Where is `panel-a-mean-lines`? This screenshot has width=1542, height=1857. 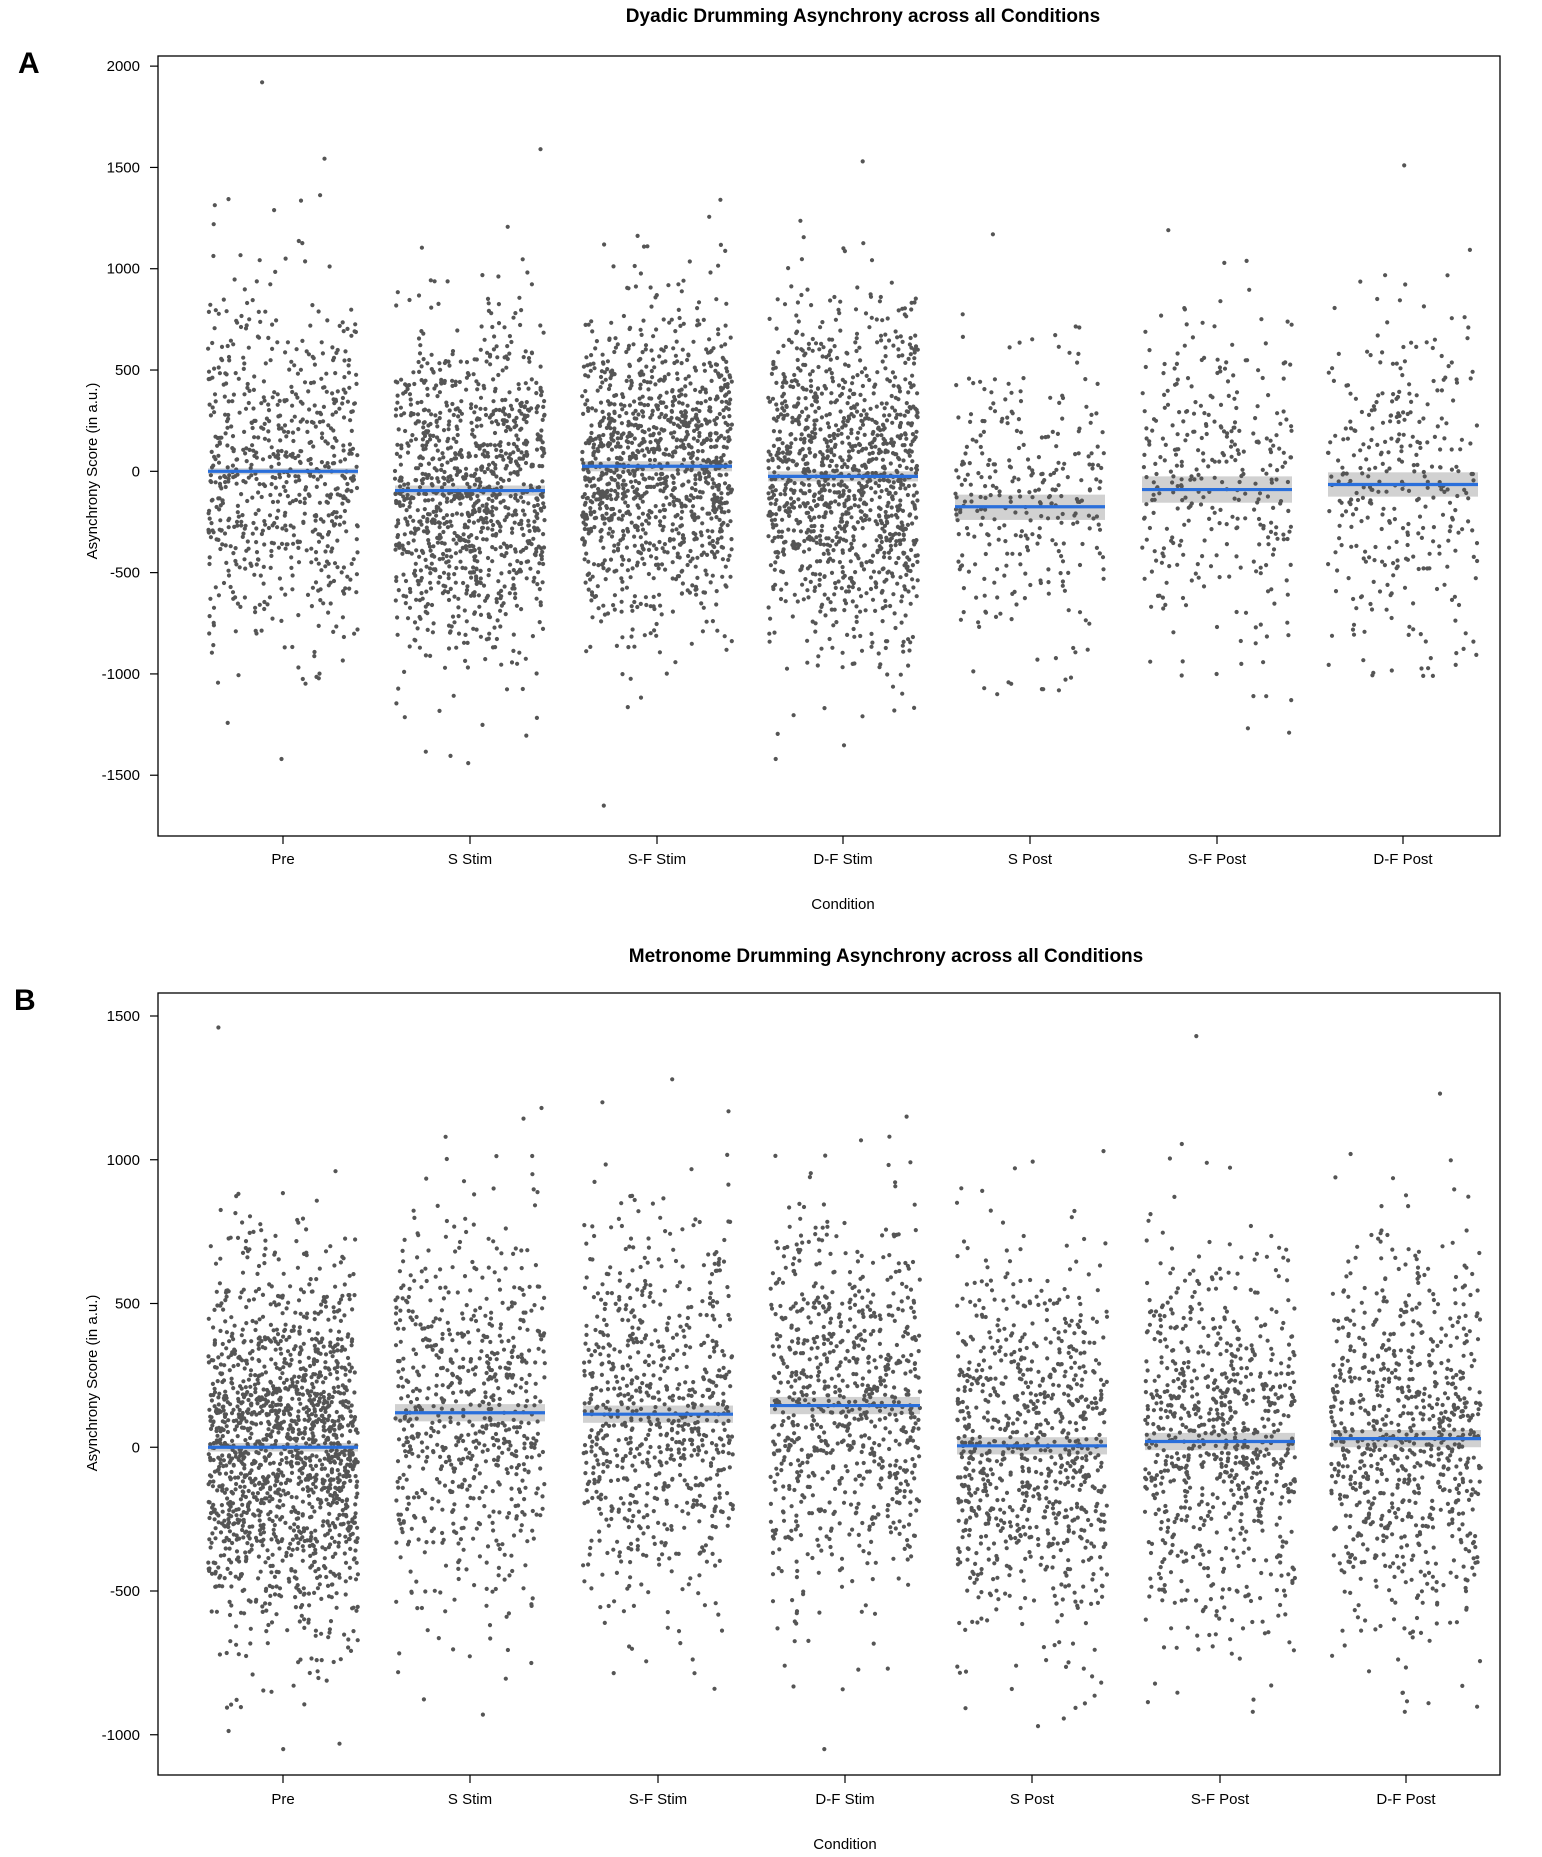 panel-a-mean-lines is located at coordinates (843, 486).